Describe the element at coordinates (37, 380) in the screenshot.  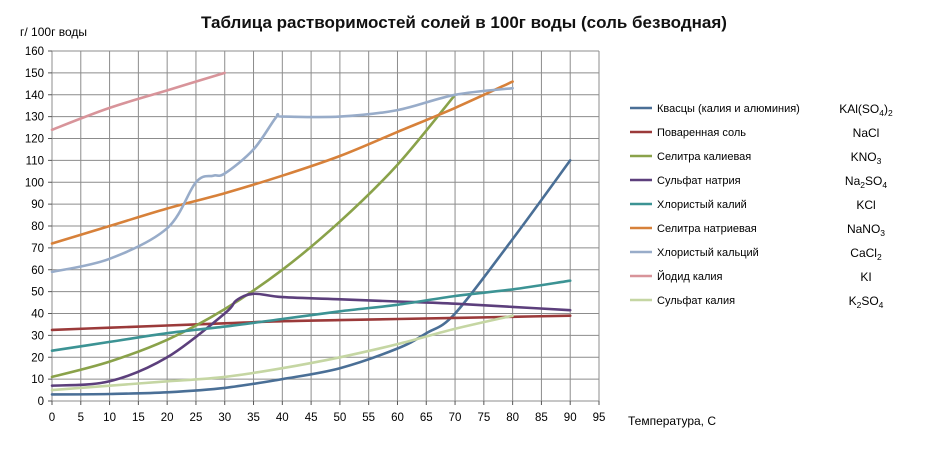
I see `y-tick-label: 10` at that location.